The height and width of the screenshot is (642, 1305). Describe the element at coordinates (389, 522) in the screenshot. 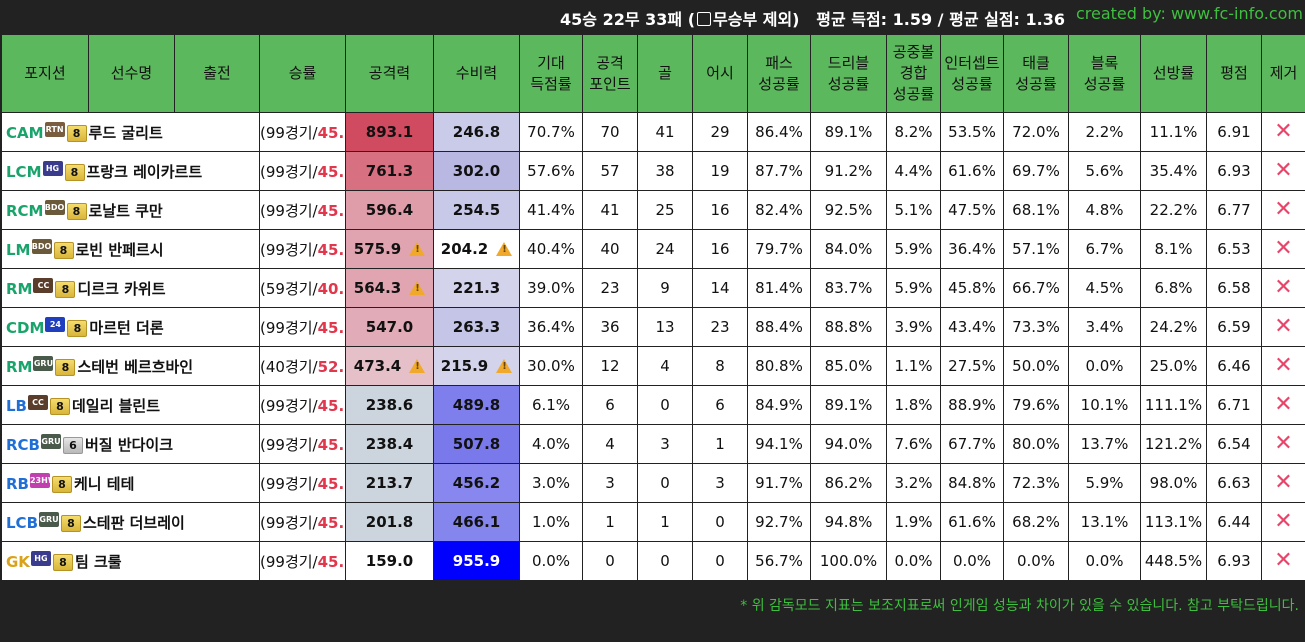

I see `attack-value: 201.8` at that location.